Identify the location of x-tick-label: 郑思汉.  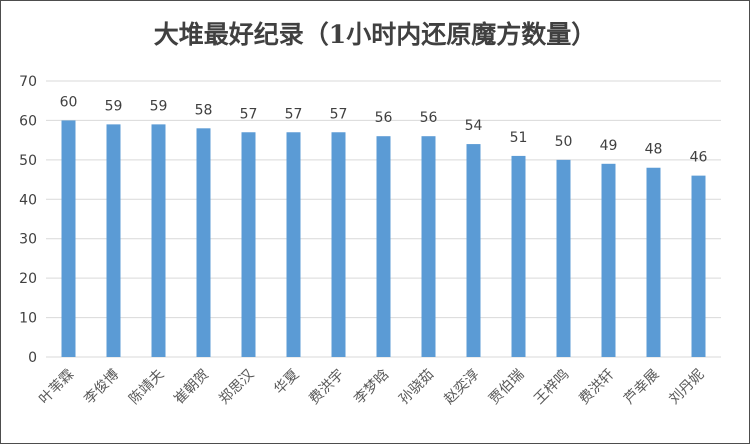
(236, 387).